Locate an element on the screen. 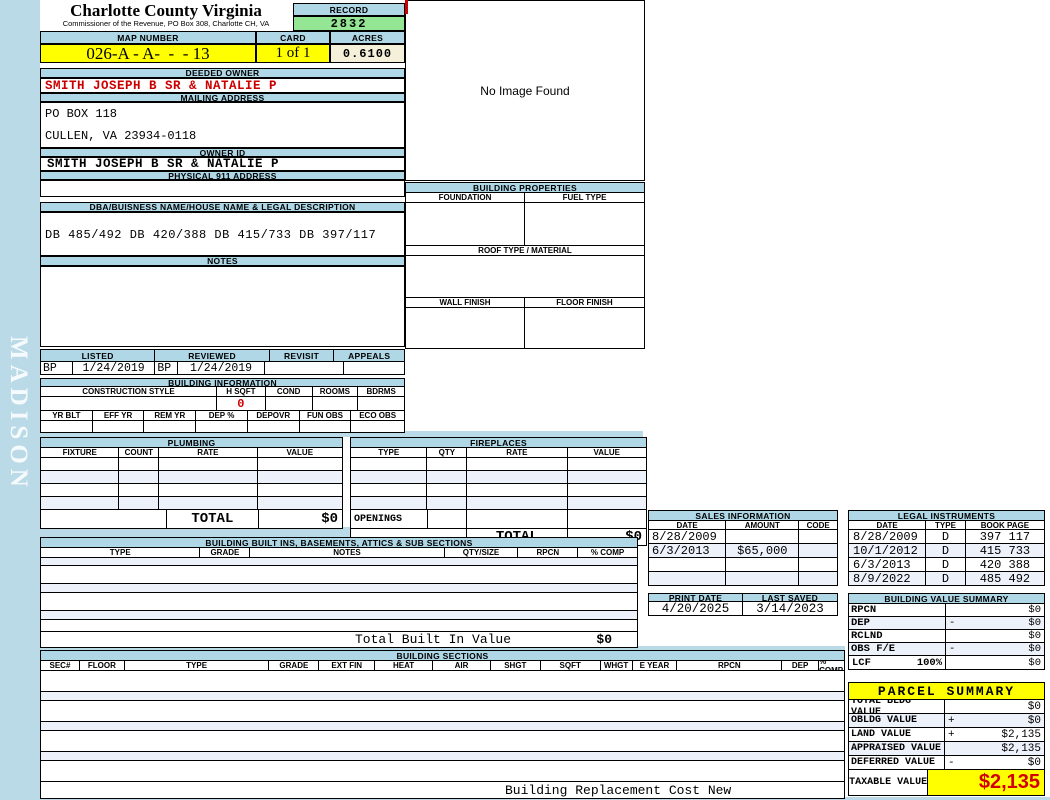 The width and height of the screenshot is (1050, 800). legal-row: 10/1/2012 D 415 733 is located at coordinates (946, 551).